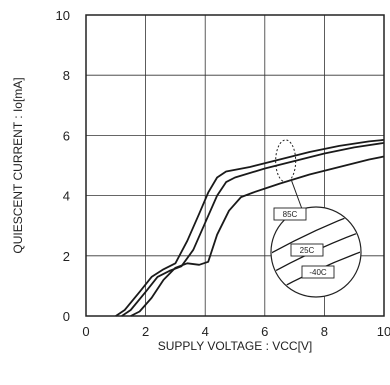  Describe the element at coordinates (383, 331) in the screenshot. I see `x-tick-label: 10` at that location.